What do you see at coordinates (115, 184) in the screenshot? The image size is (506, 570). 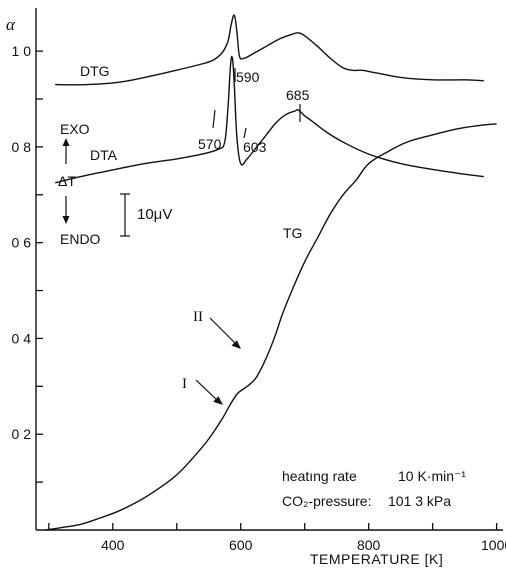 I see `dta-direction-legend: EXO ΔT ENDO 10μV` at bounding box center [115, 184].